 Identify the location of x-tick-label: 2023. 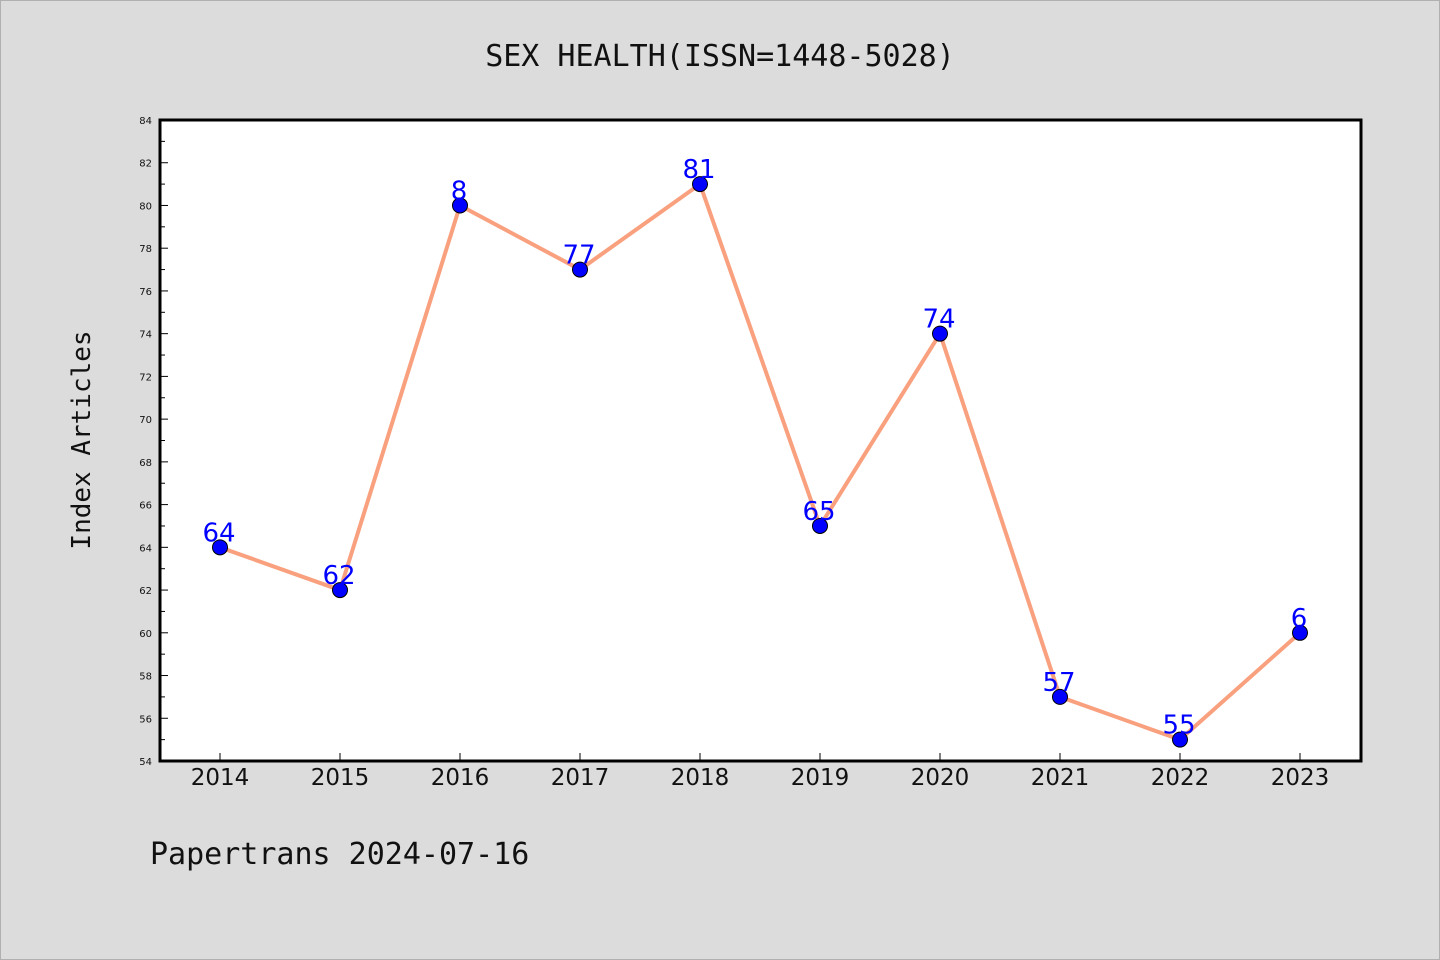
(1300, 778).